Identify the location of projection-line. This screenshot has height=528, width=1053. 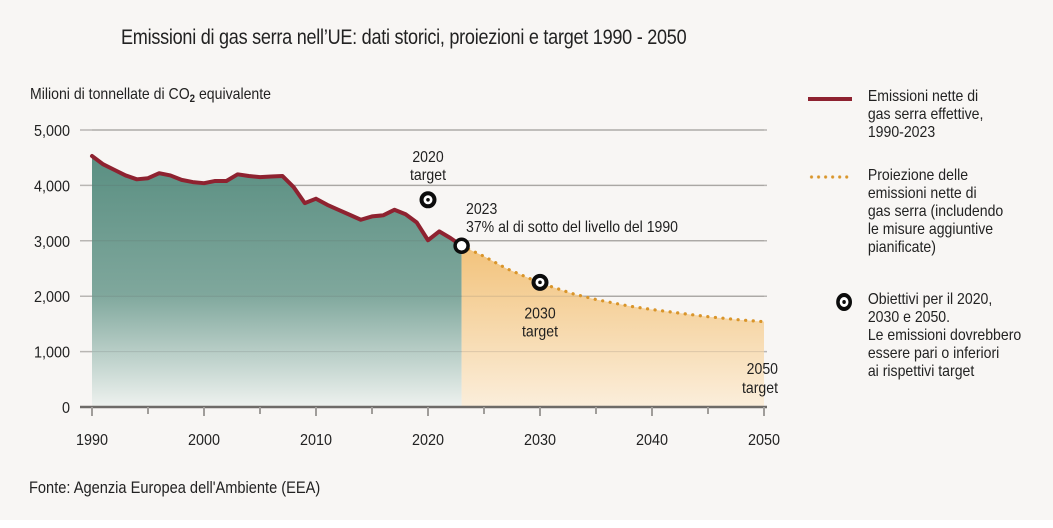
(613, 284).